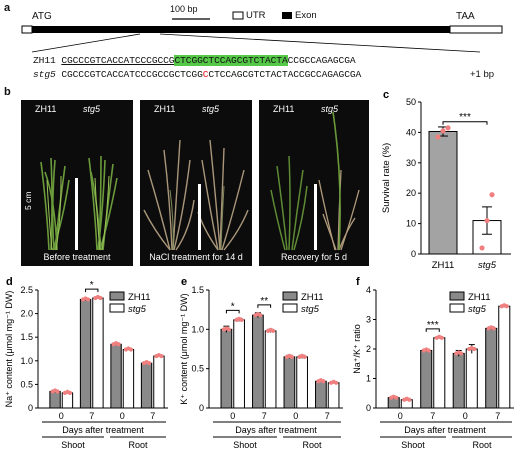 This screenshot has height=459, width=520. I want to click on zoom-line-right, so click(320, 43).